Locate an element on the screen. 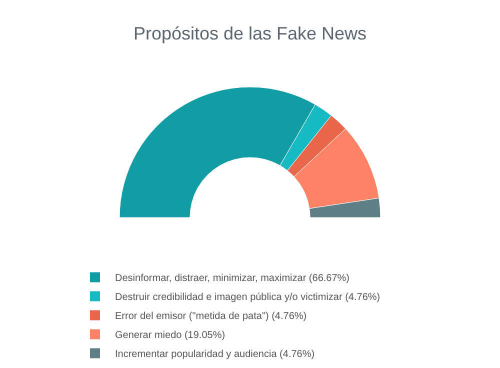 The height and width of the screenshot is (368, 500). legend-label: Generar miedo (19.05%) is located at coordinates (170, 336).